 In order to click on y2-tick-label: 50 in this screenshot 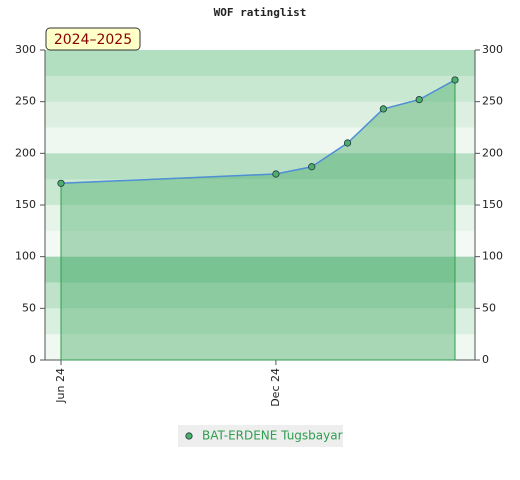, I will do `click(489, 307)`.